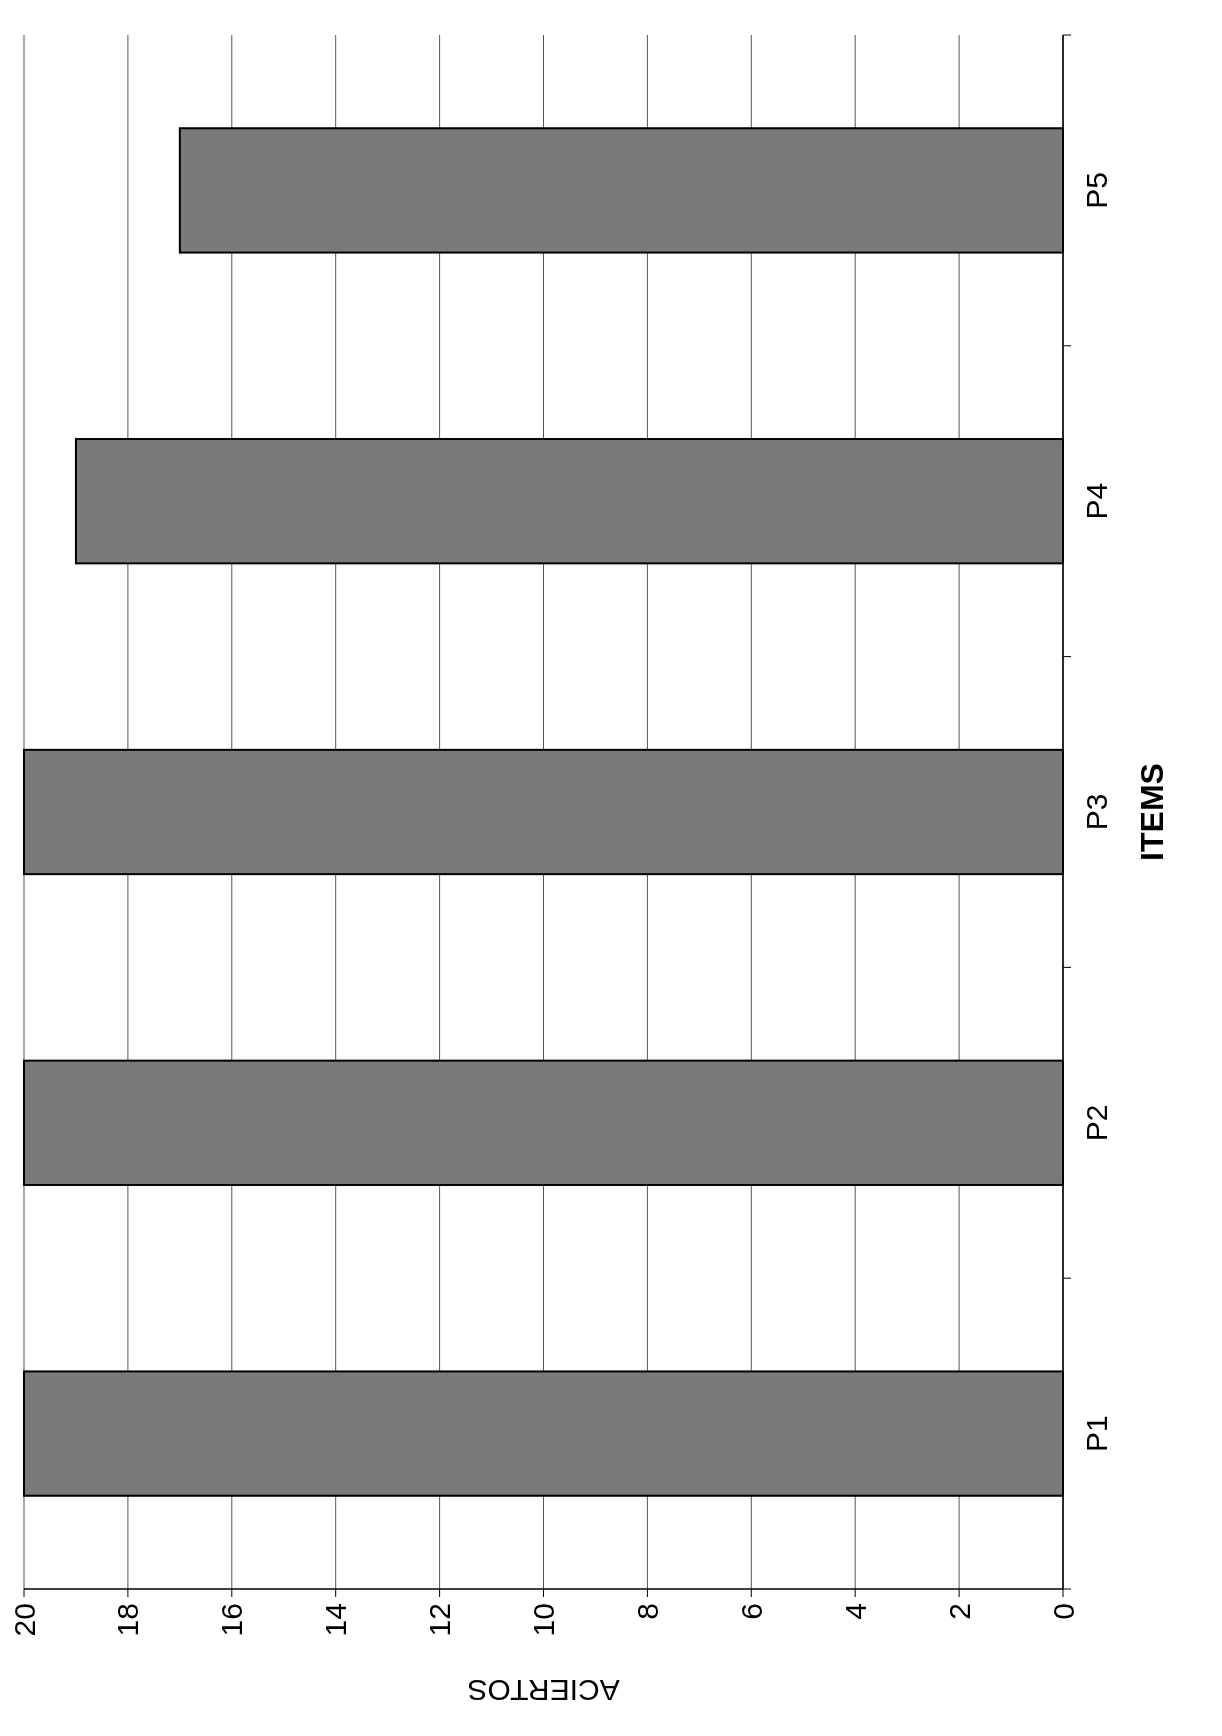  Describe the element at coordinates (1063, 1611) in the screenshot. I see `x-tick-label: 0` at that location.